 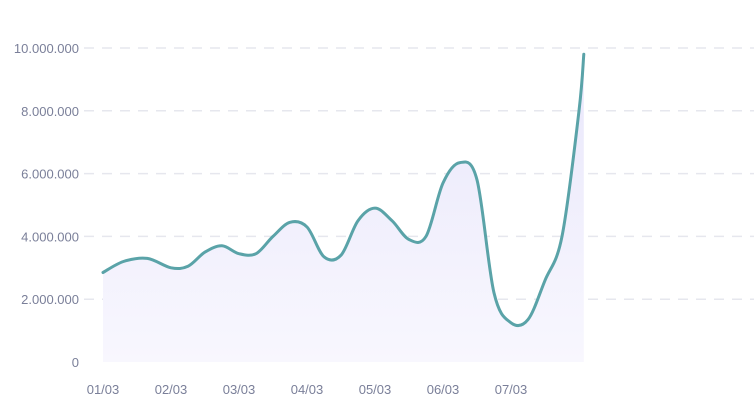 I want to click on x-tick-label: 06/03, so click(x=443, y=389).